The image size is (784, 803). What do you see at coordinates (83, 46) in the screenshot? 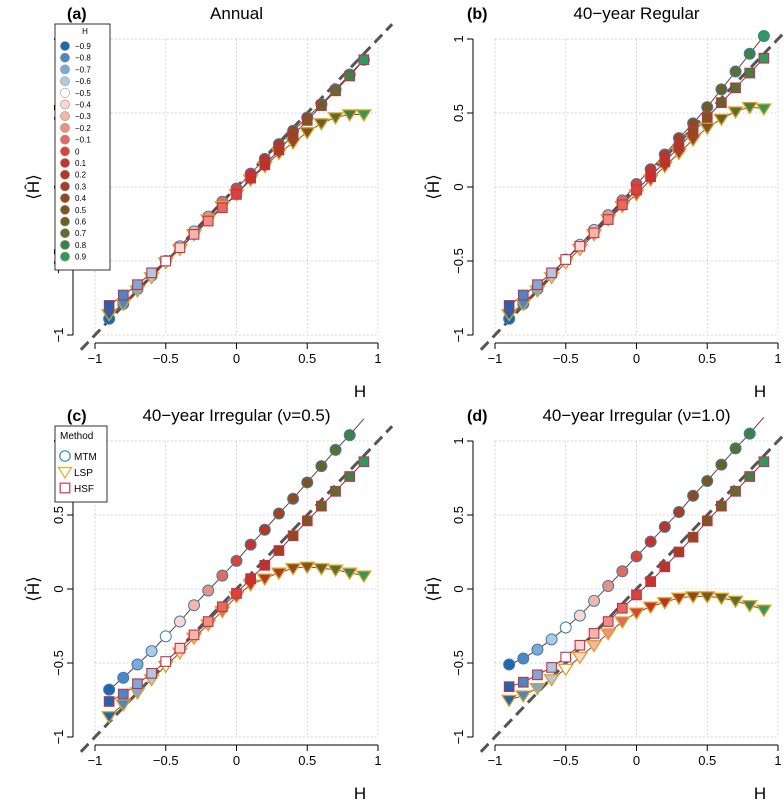
I see `legend-h-entry: −0.9` at bounding box center [83, 46].